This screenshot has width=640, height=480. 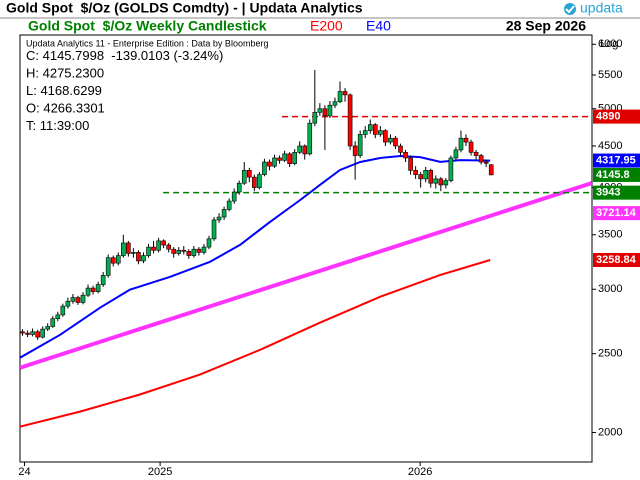 I want to click on y-tick-label: 2000, so click(x=610, y=432).